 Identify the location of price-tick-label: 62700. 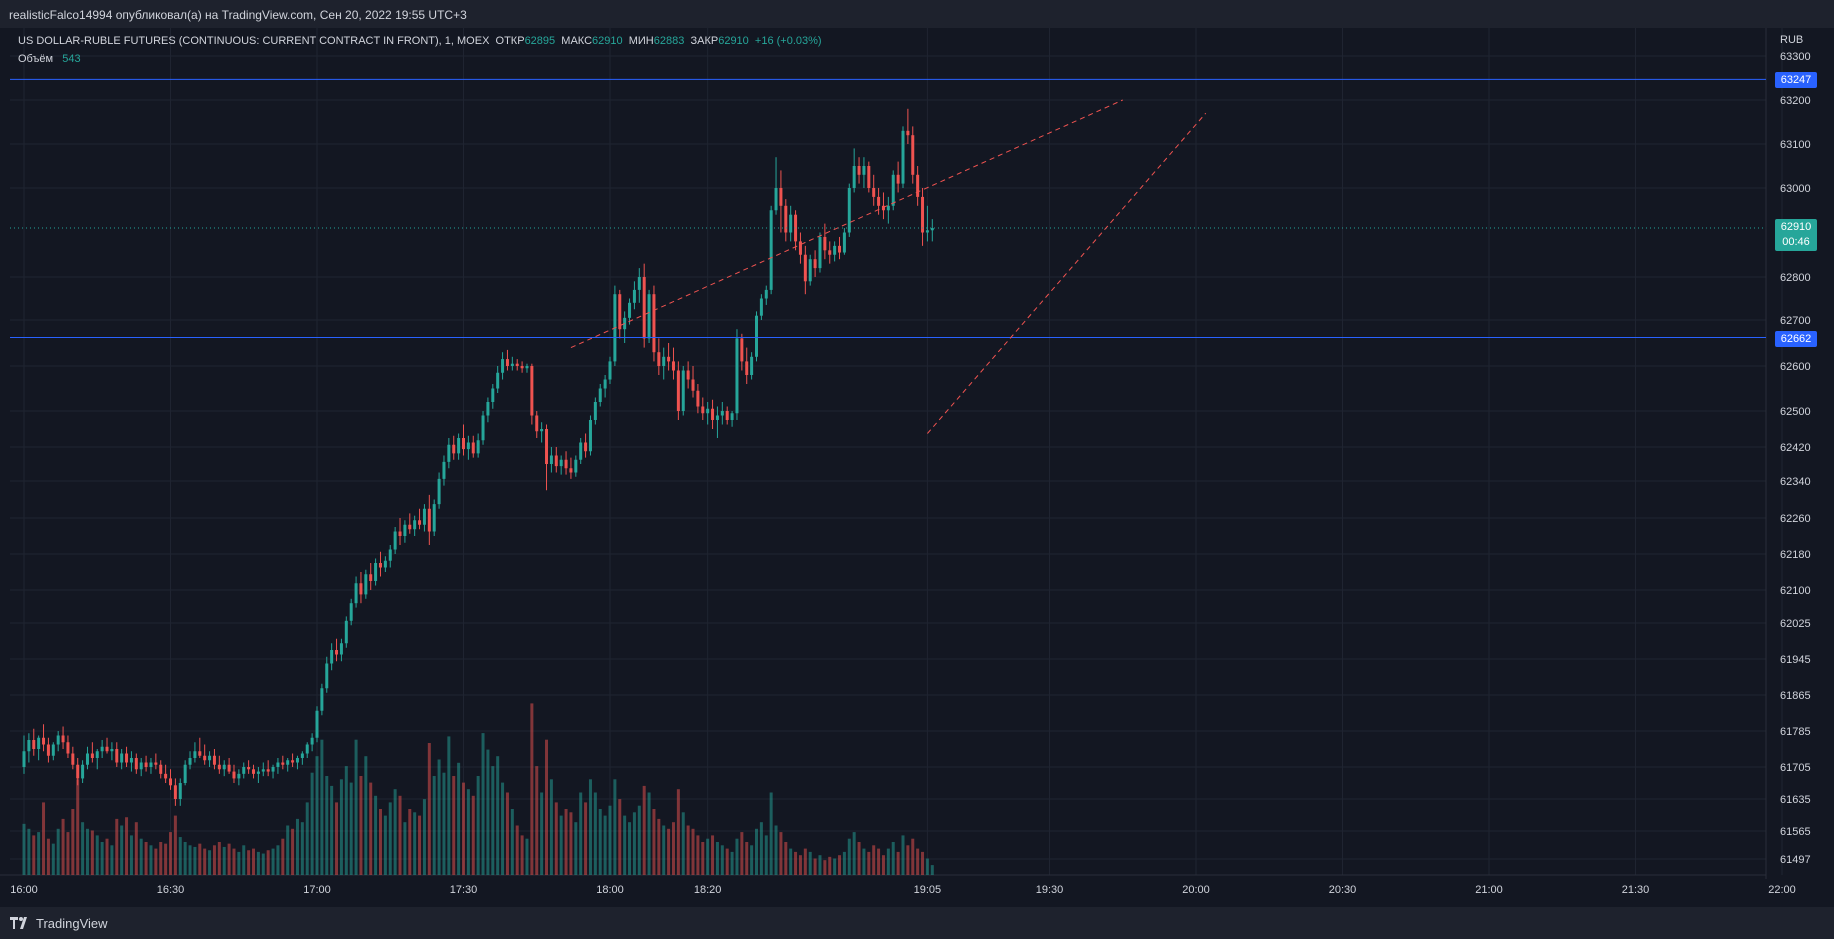
(1795, 321).